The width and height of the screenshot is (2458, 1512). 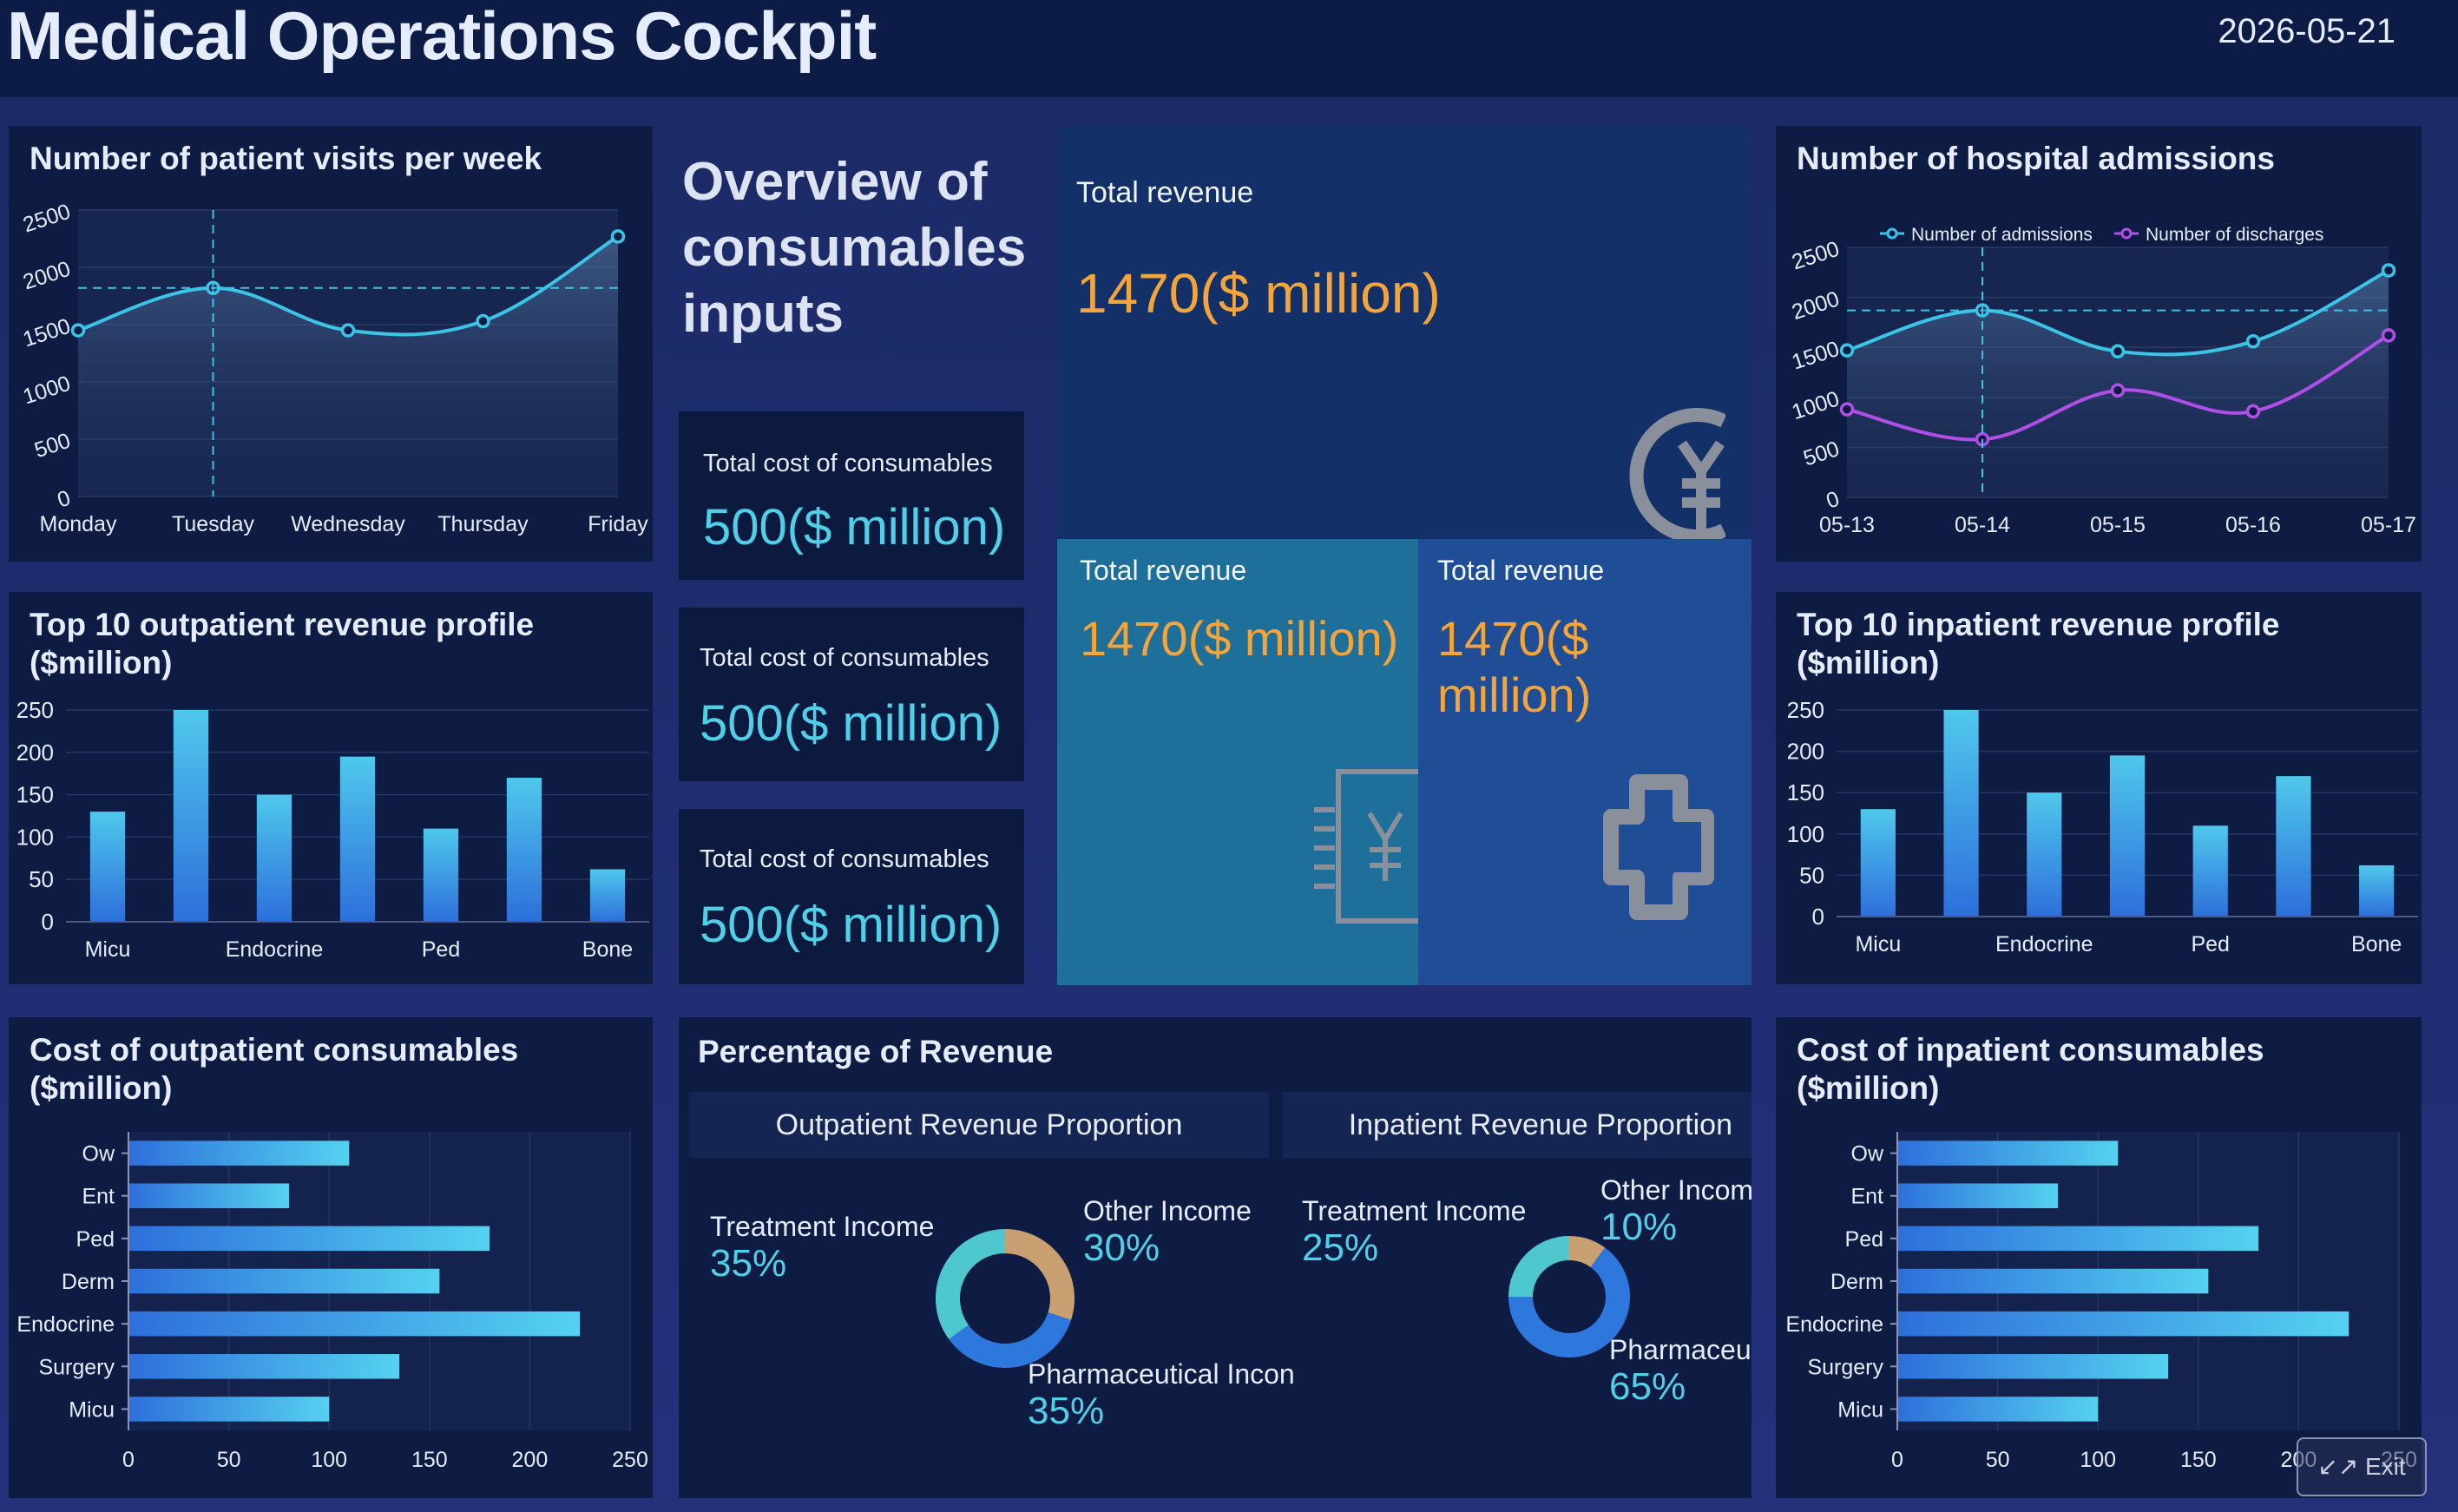 I want to click on y-tick-label: 100, so click(x=1805, y=834).